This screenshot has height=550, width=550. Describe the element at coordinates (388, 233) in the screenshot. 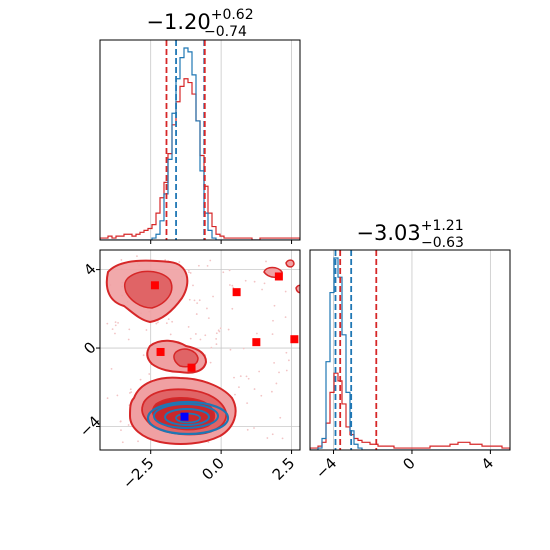

I see `hist-param-2-title-value: −3.03` at that location.